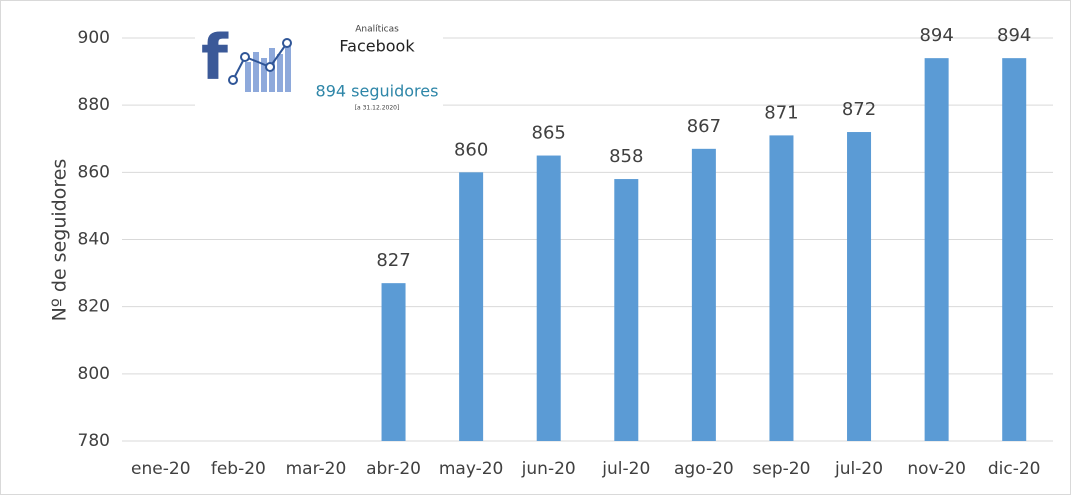 The width and height of the screenshot is (1071, 495). Describe the element at coordinates (94, 240) in the screenshot. I see `y-tick-label: 840` at that location.